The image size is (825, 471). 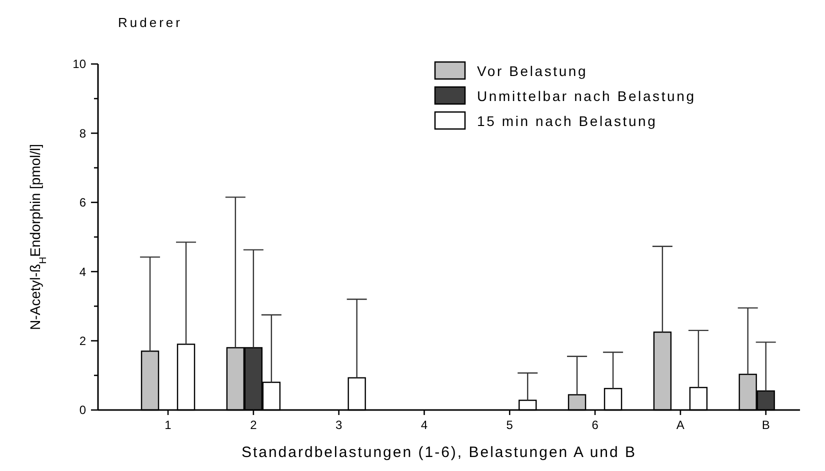 I want to click on chart-title: Ruderer, so click(x=150, y=22).